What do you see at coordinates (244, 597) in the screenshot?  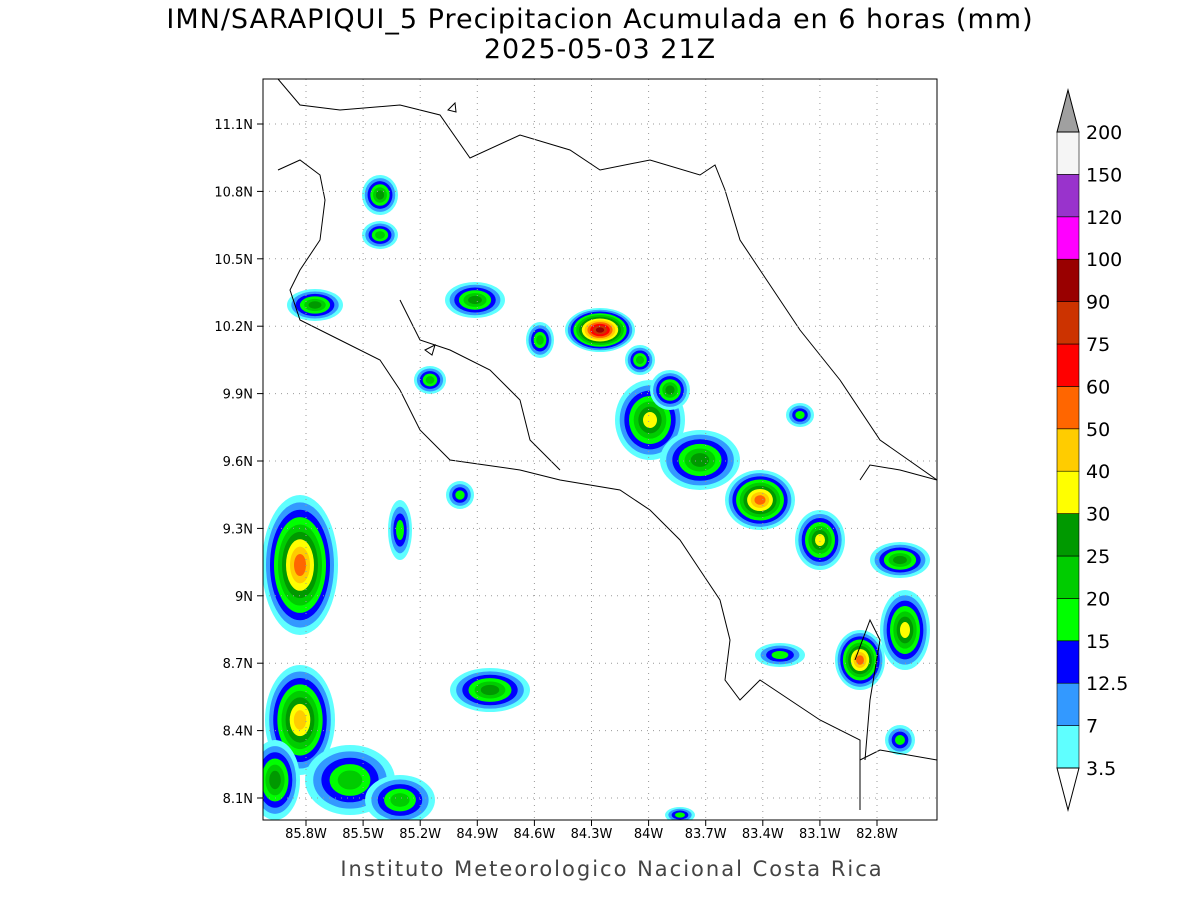 I see `lat-tick-label: 9N` at bounding box center [244, 597].